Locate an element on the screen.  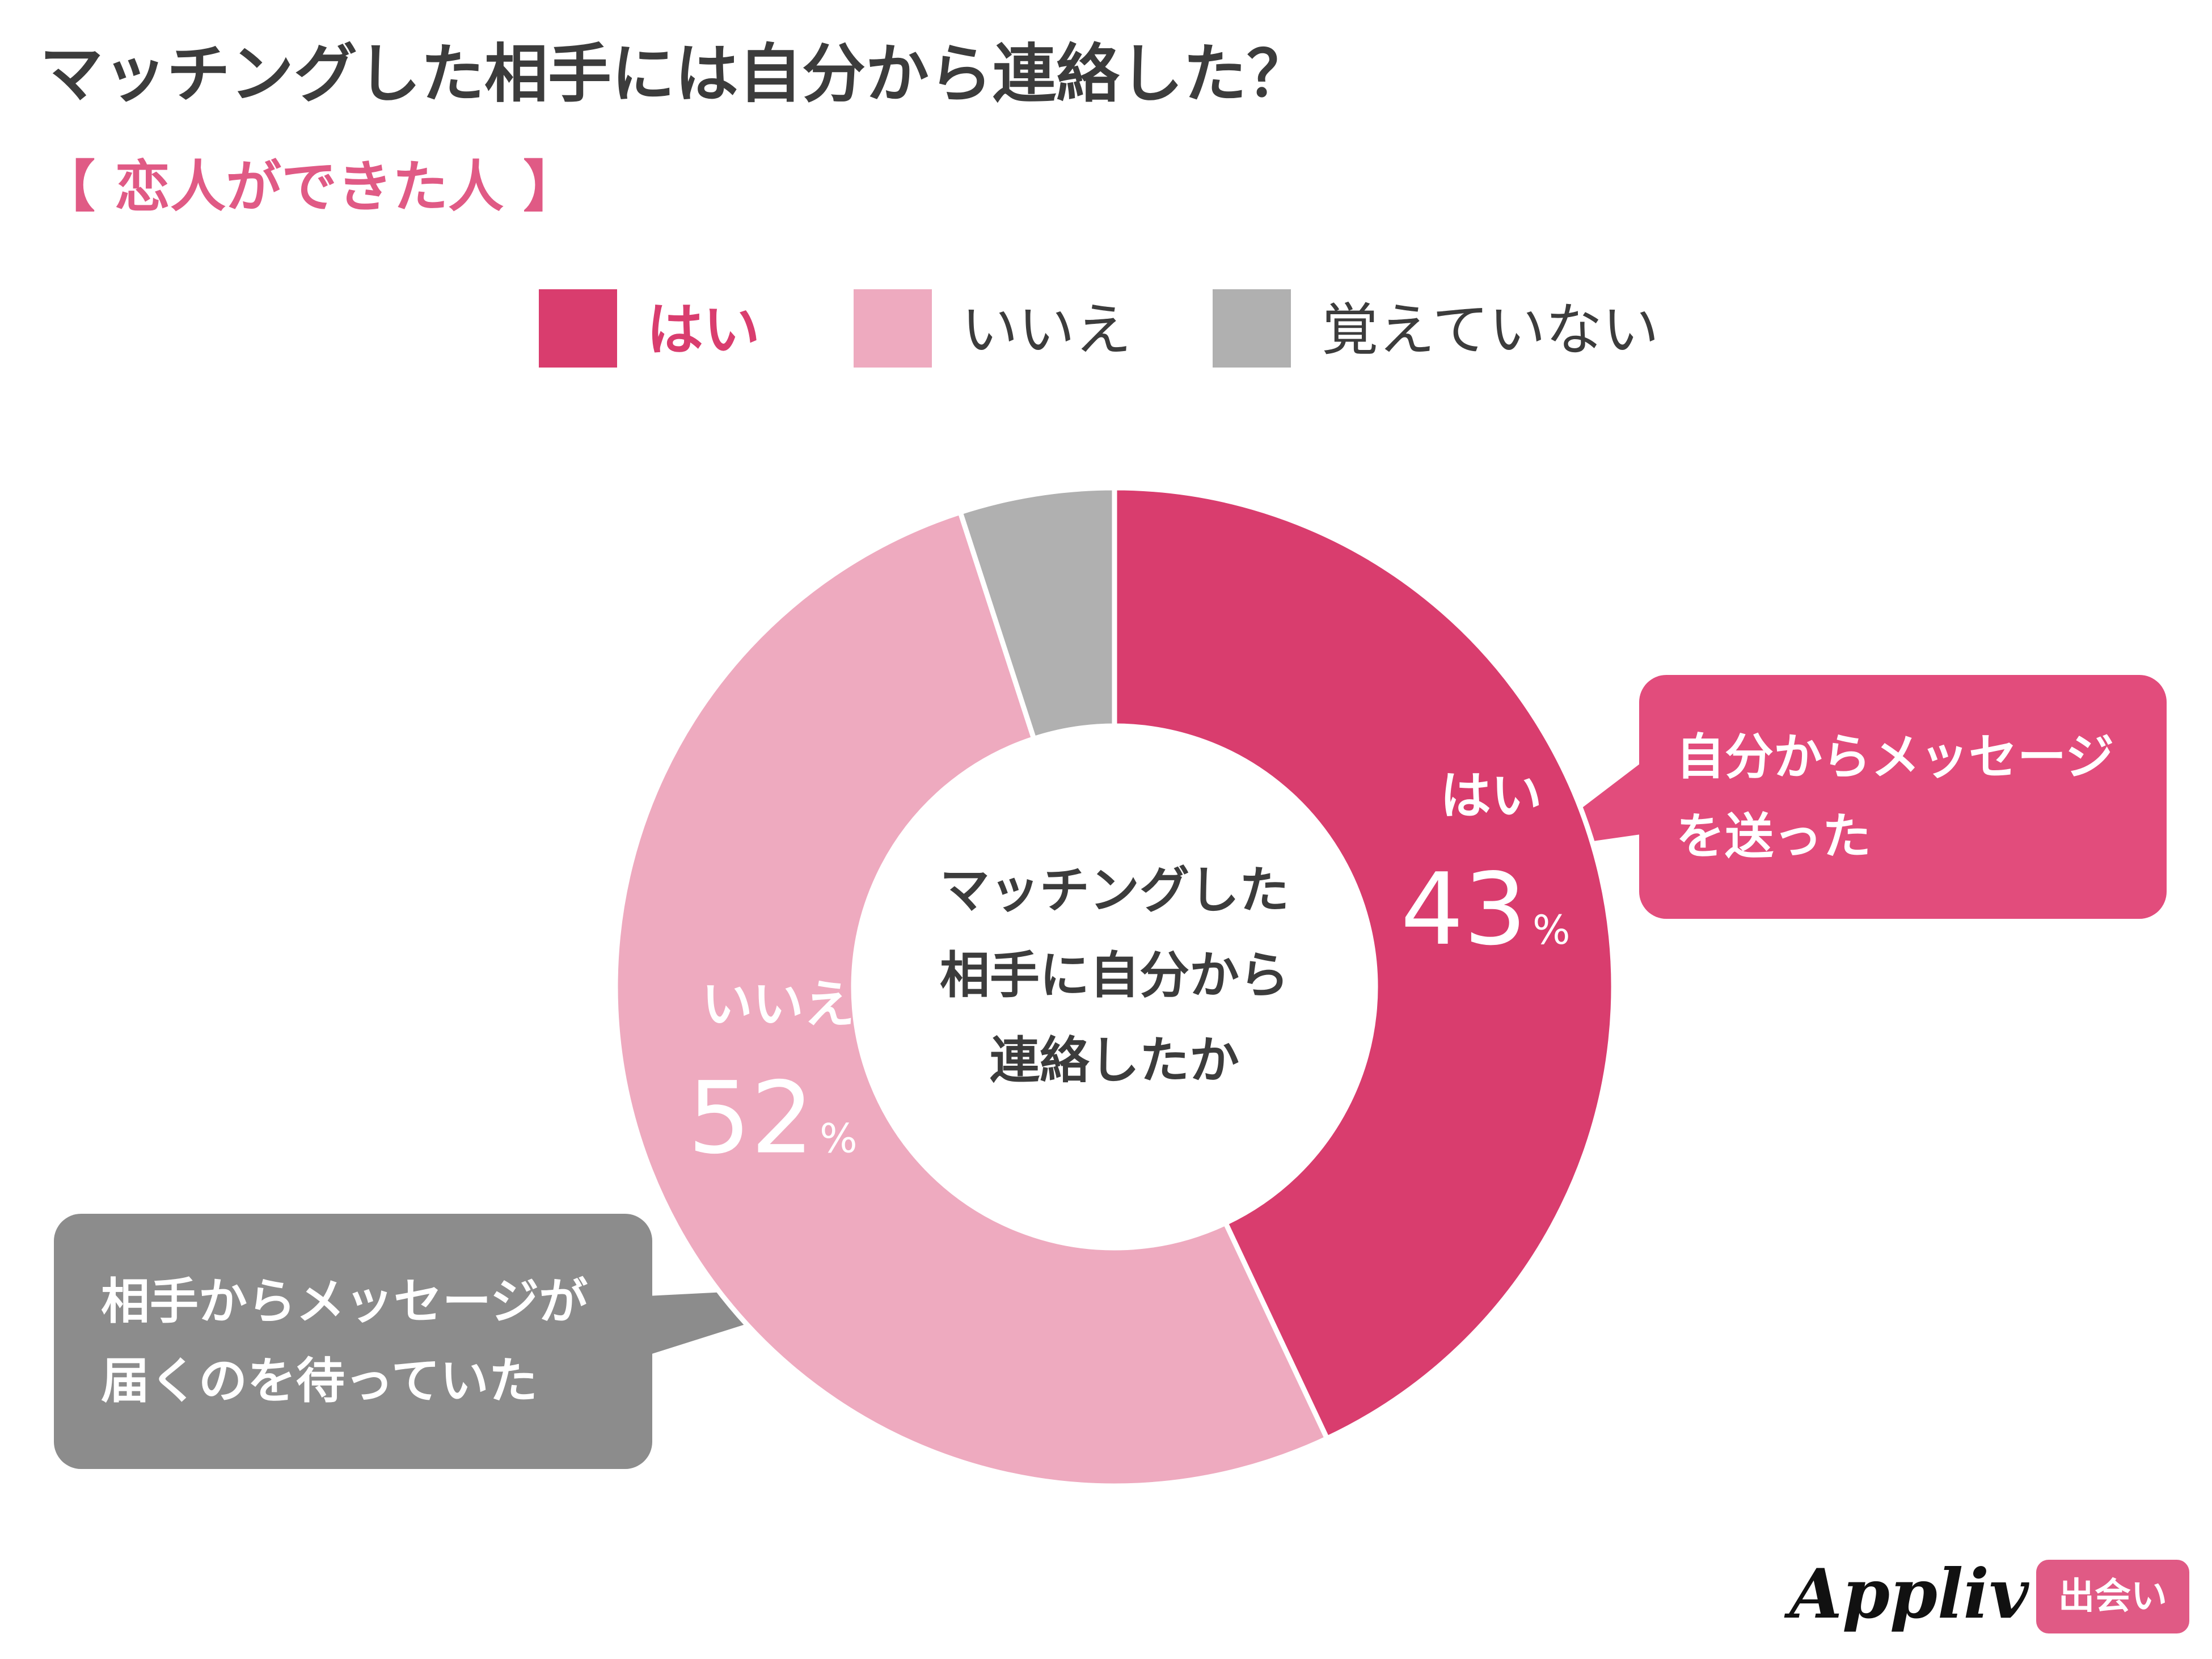
donut-slice-unknown is located at coordinates (1037, 613).